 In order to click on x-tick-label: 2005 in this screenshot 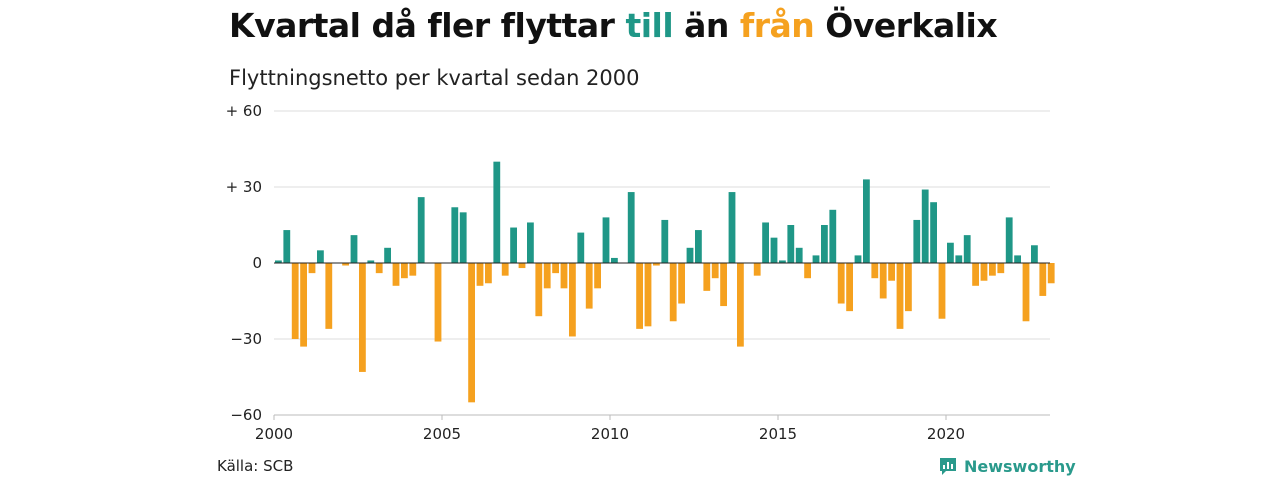, I will do `click(442, 434)`.